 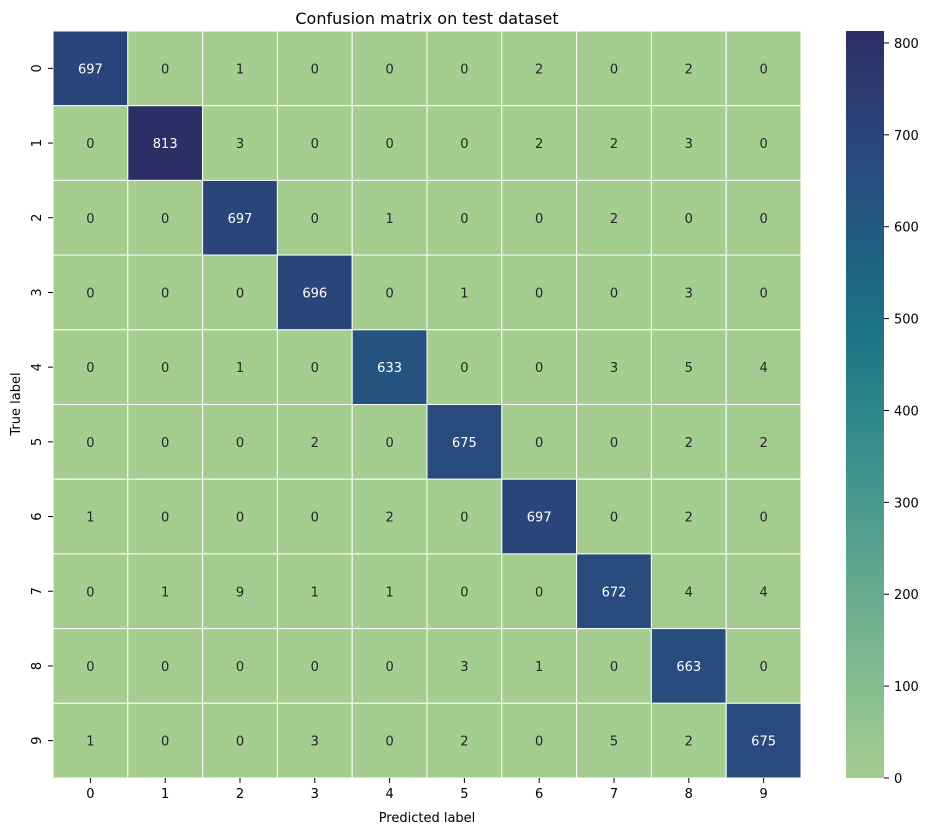 I want to click on y-tick-label: 6, so click(x=37, y=516).